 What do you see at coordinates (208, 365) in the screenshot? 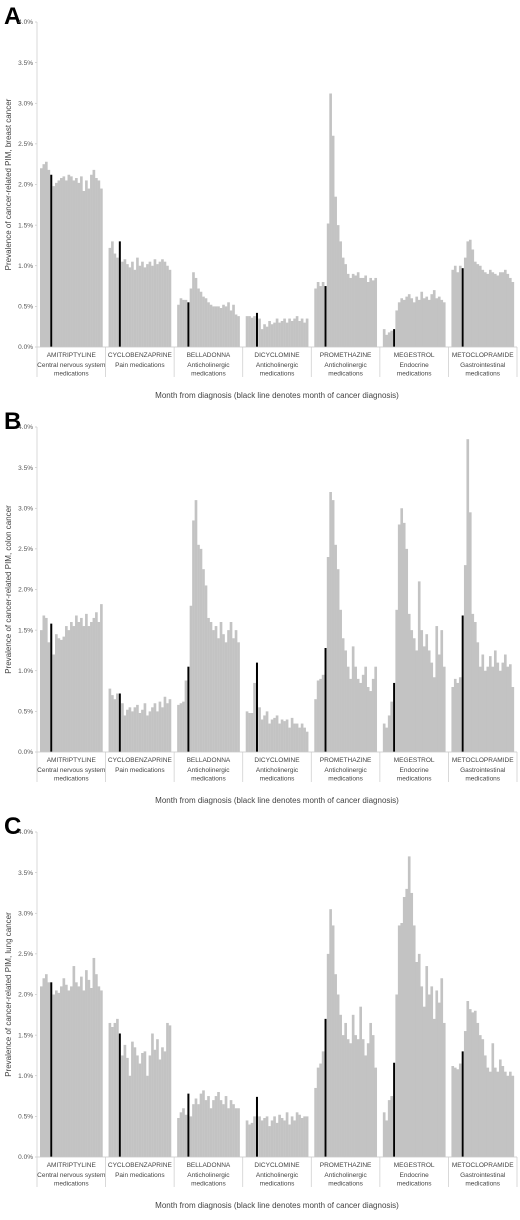
I see `class-label: Anticholinergic` at bounding box center [208, 365].